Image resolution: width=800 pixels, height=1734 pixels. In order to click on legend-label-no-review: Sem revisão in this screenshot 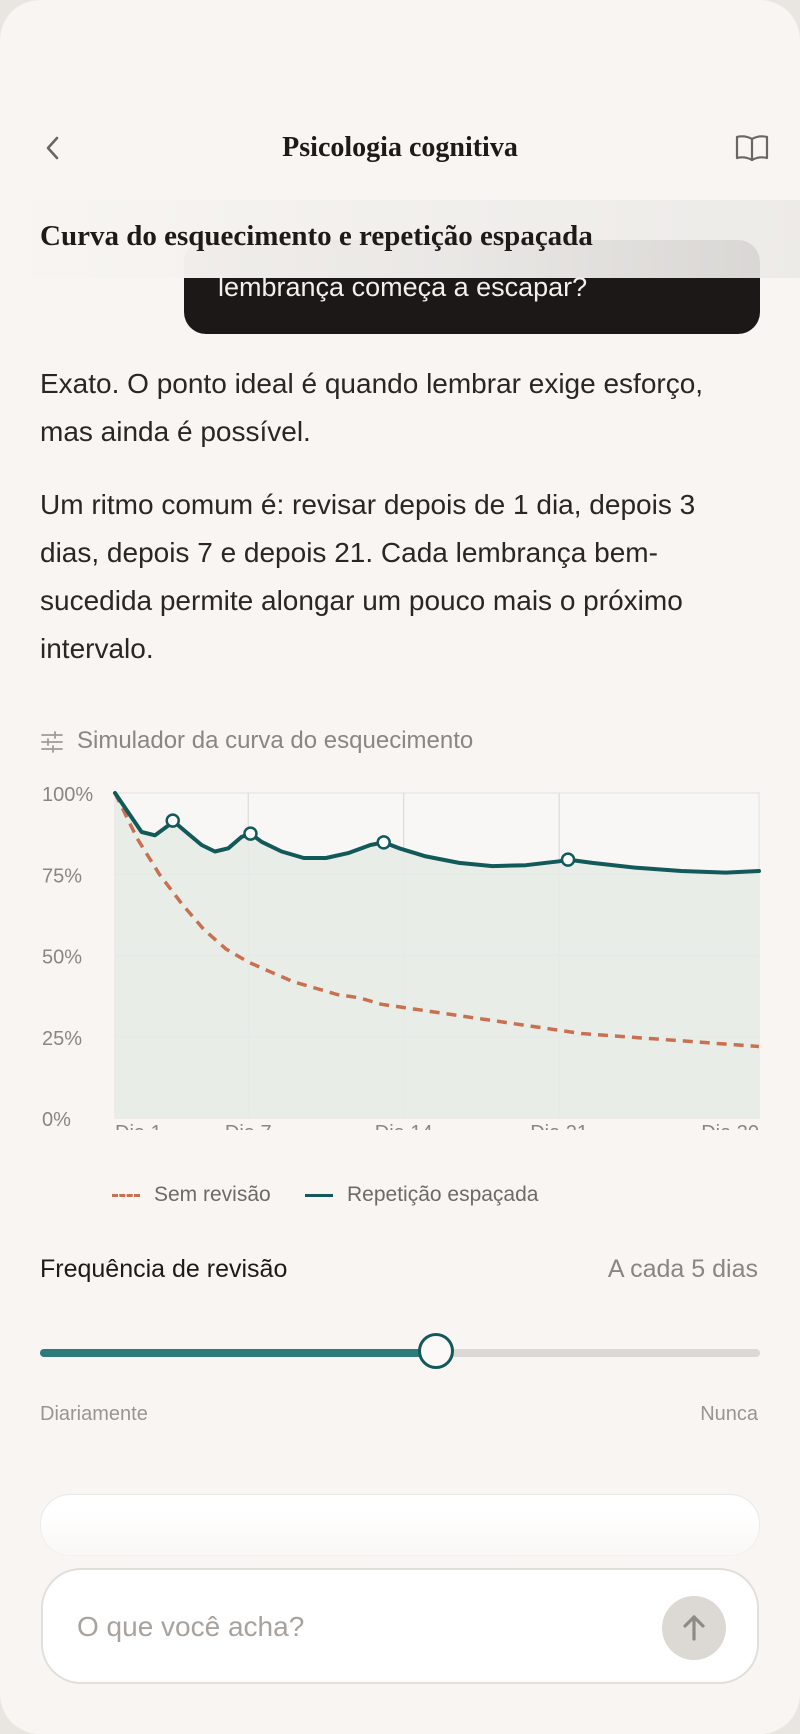, I will do `click(212, 1194)`.